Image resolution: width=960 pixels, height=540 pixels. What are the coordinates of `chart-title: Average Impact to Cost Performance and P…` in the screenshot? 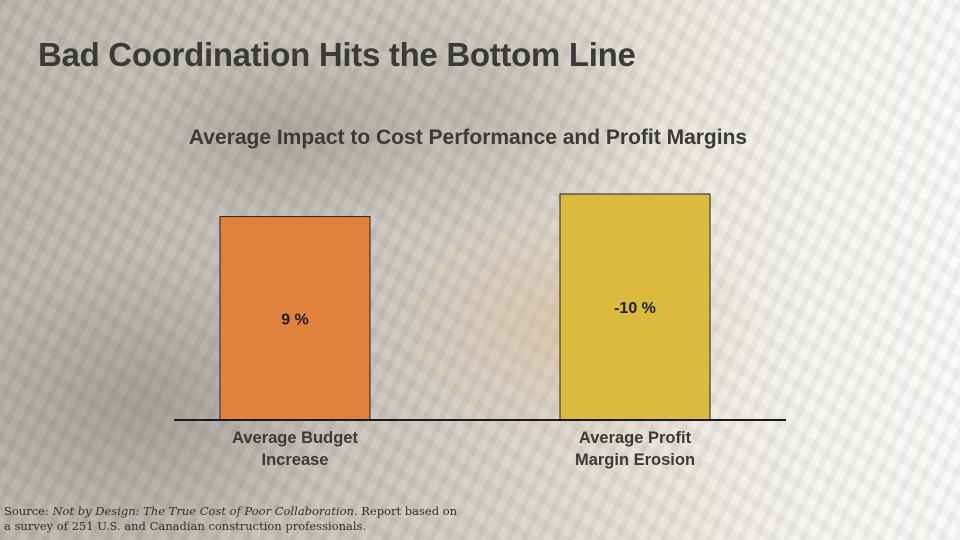 It's located at (468, 137).